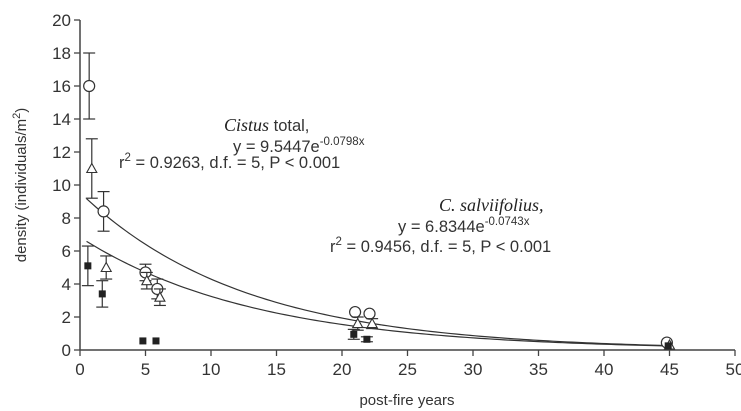 This screenshot has width=741, height=411. I want to click on x-tick-label: 5, so click(145, 369).